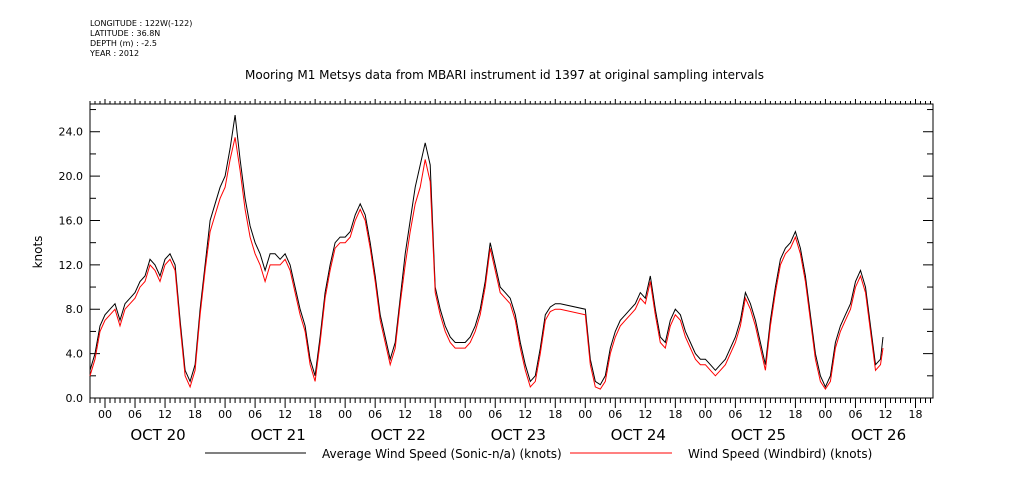 Image resolution: width=1009 pixels, height=504 pixels. Describe the element at coordinates (878, 435) in the screenshot. I see `x-day-label: OCT 26` at that location.